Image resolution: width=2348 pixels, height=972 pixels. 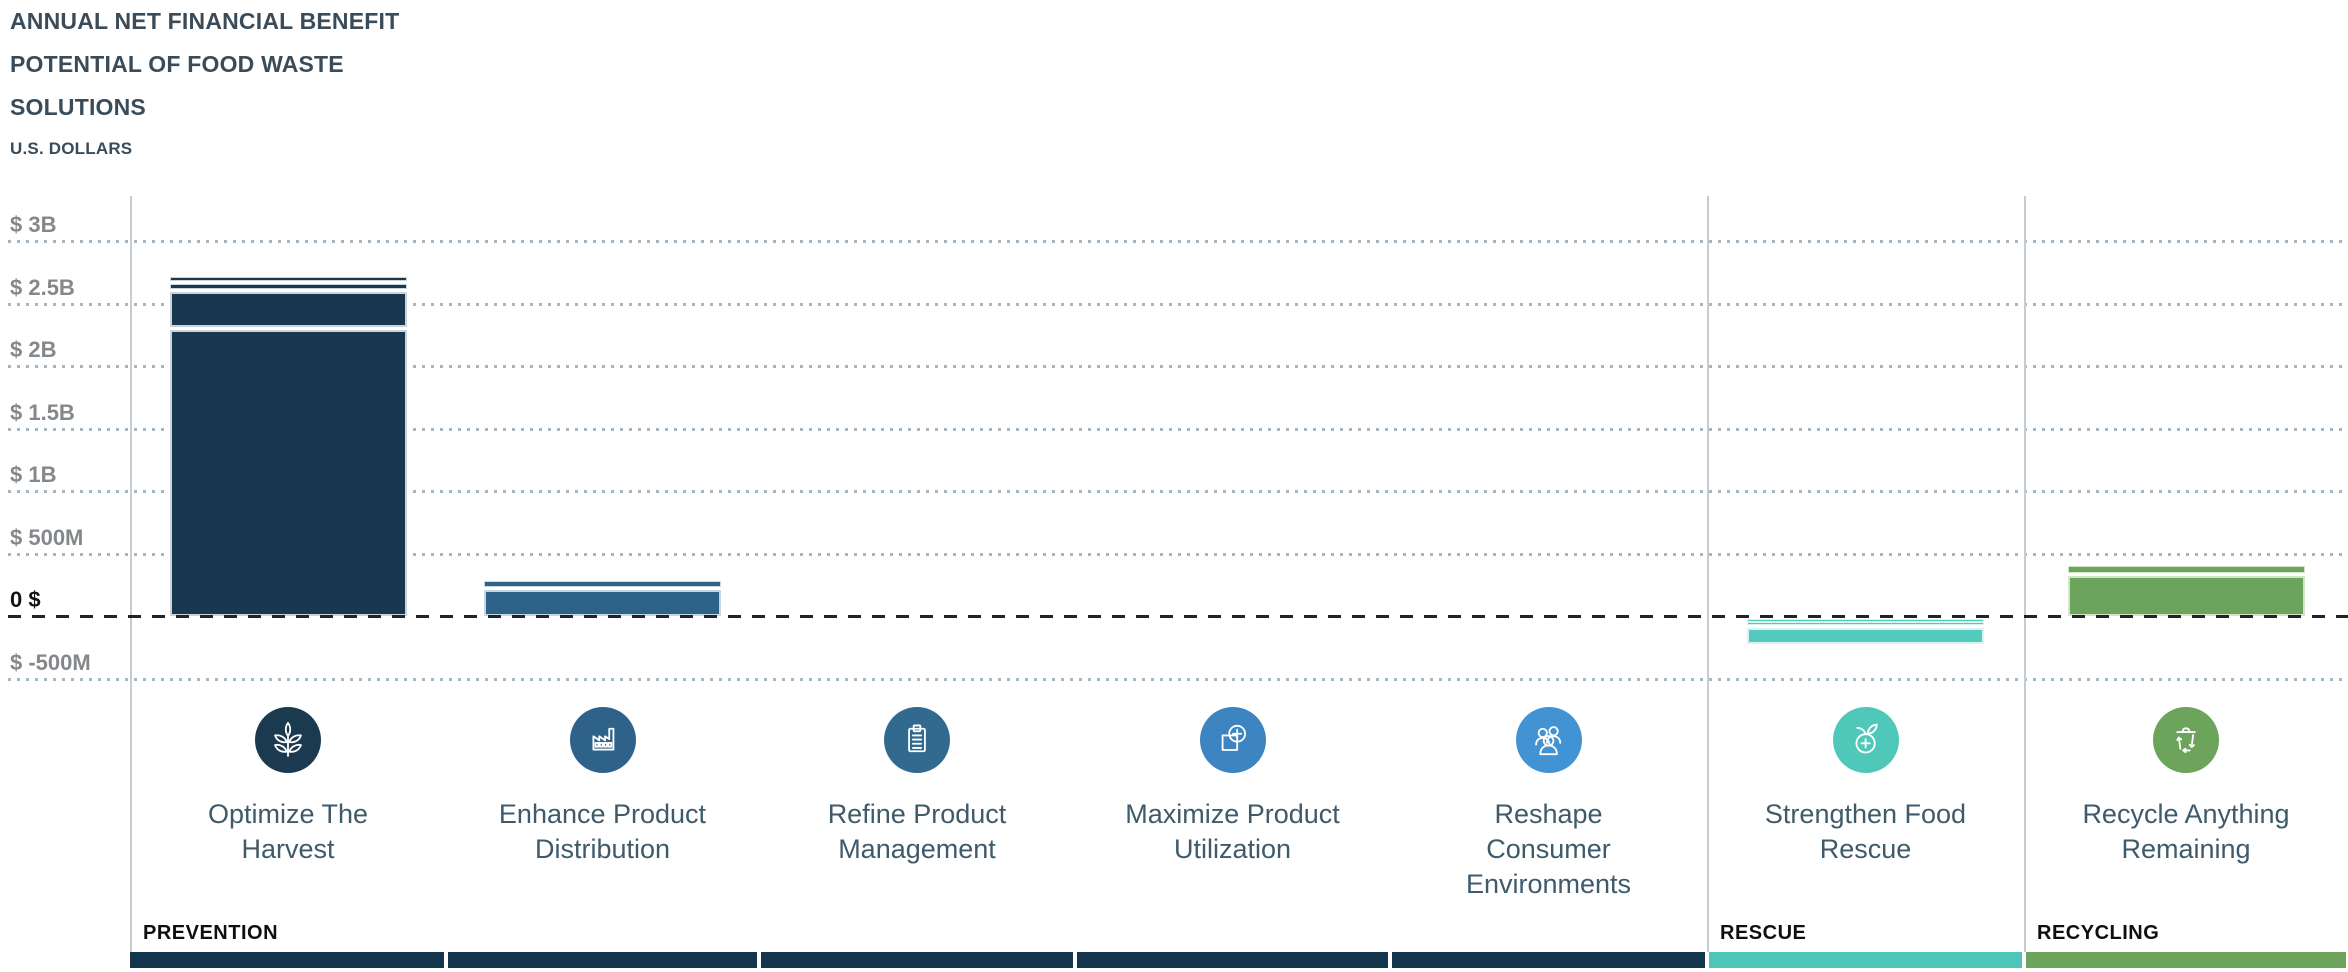 I want to click on category-label-line: Maximize Product, so click(x=1232, y=814).